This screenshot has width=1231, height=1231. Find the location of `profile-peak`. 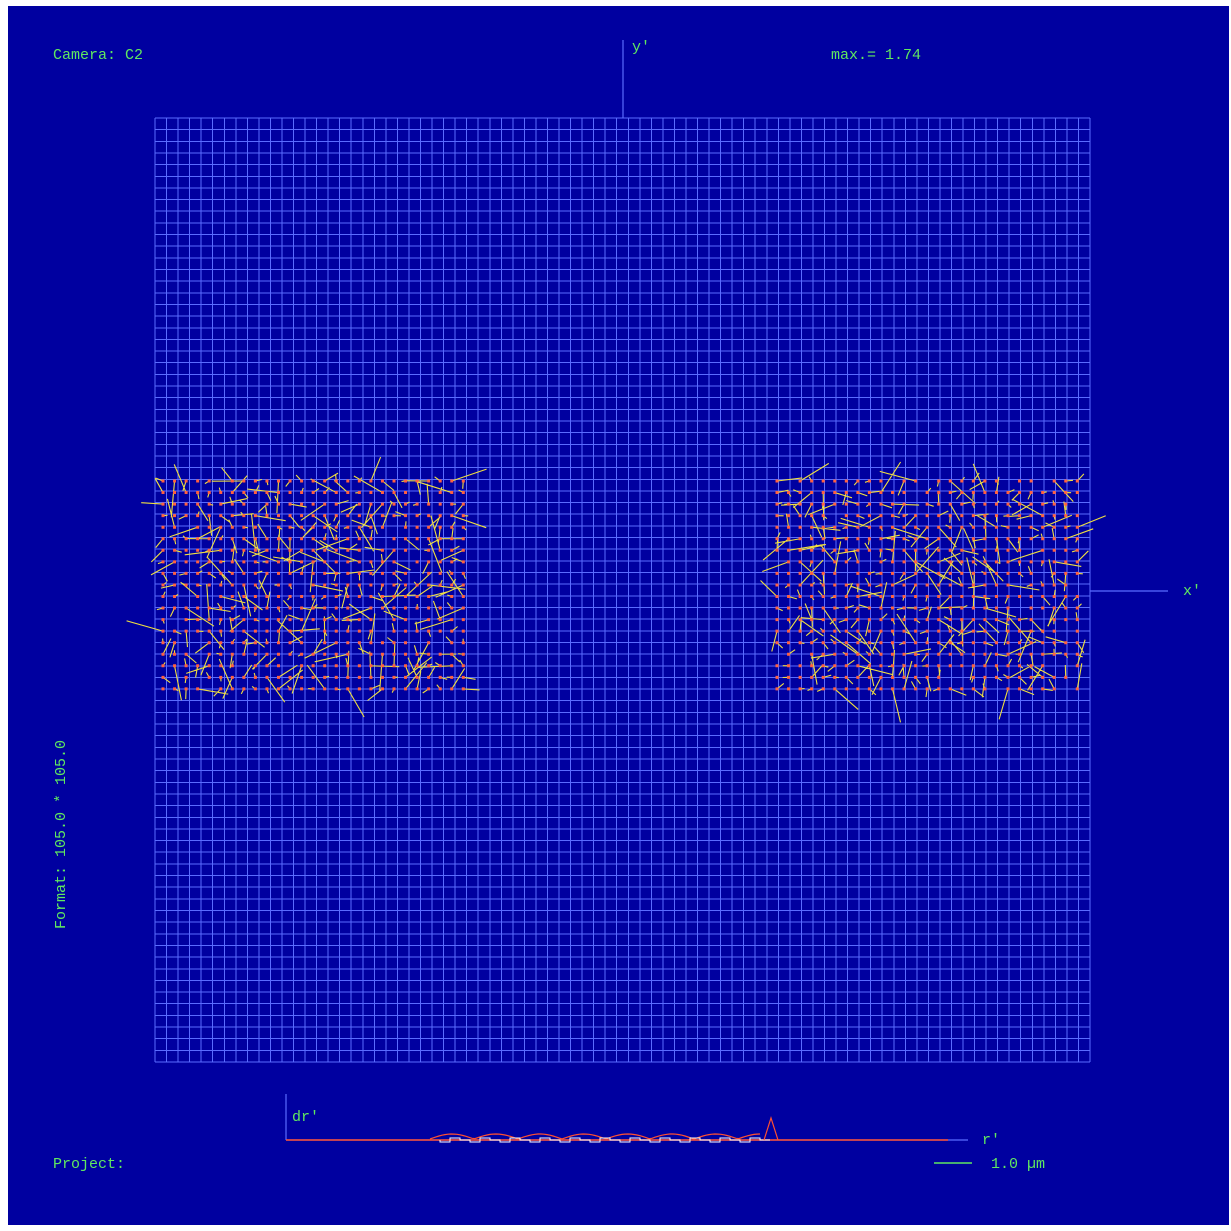

profile-peak is located at coordinates (771, 1128).